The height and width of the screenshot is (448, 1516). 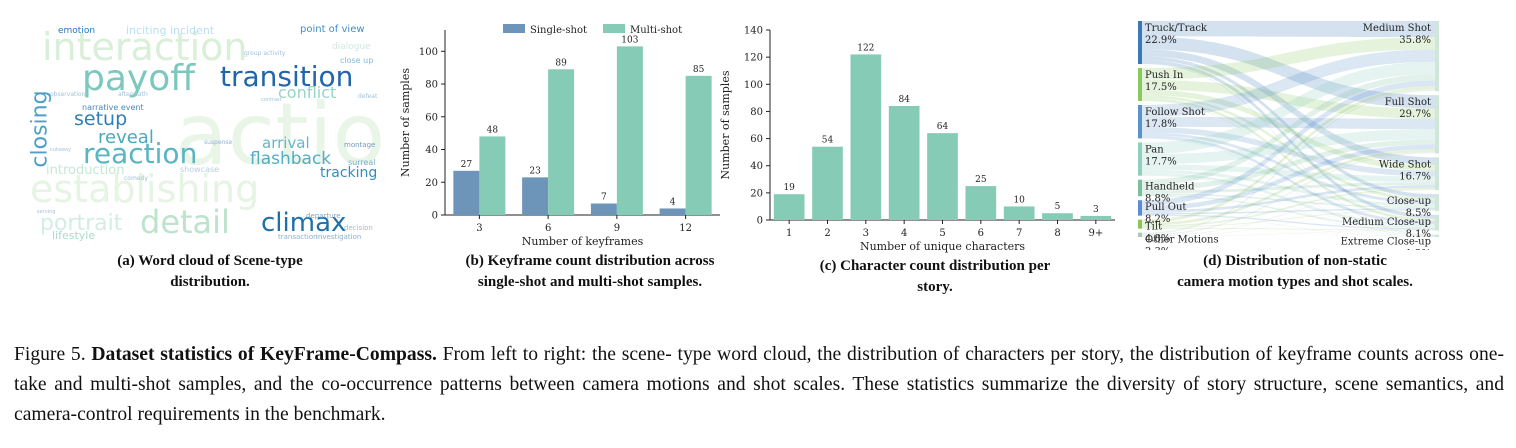 What do you see at coordinates (360, 145) in the screenshot?
I see `word-cloud-word: montage` at bounding box center [360, 145].